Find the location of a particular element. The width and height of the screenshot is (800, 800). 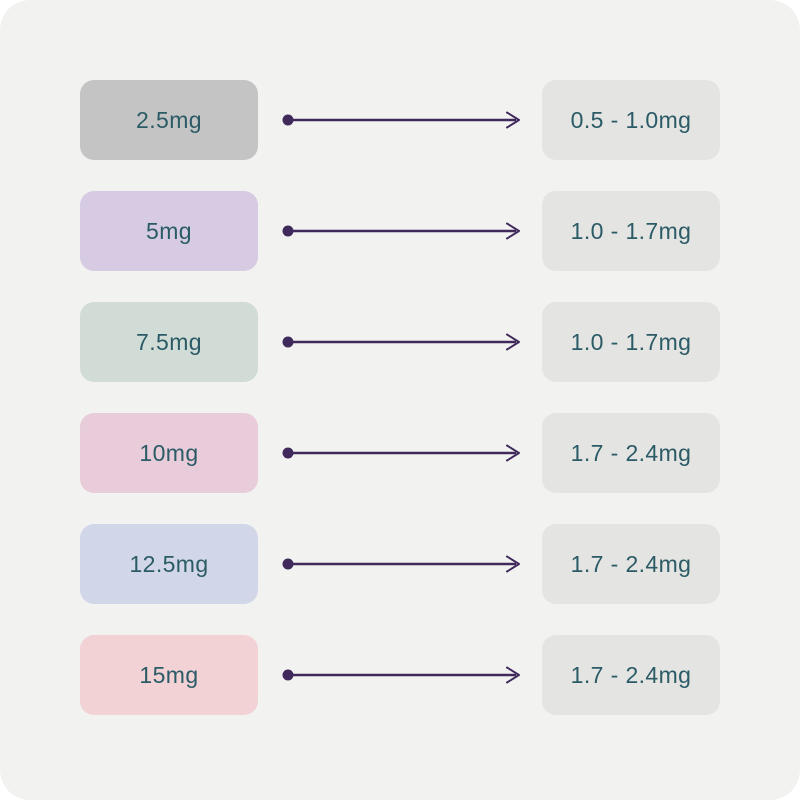

dose-box: 12.5mg is located at coordinates (169, 564).